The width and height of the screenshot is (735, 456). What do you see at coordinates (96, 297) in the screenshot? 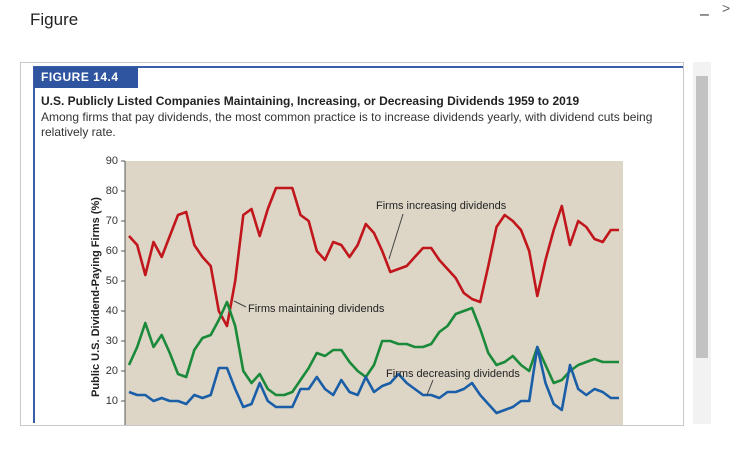
I see `y-axis-label: Public U.S. Dividend-Paying Firms (%)` at bounding box center [96, 297].